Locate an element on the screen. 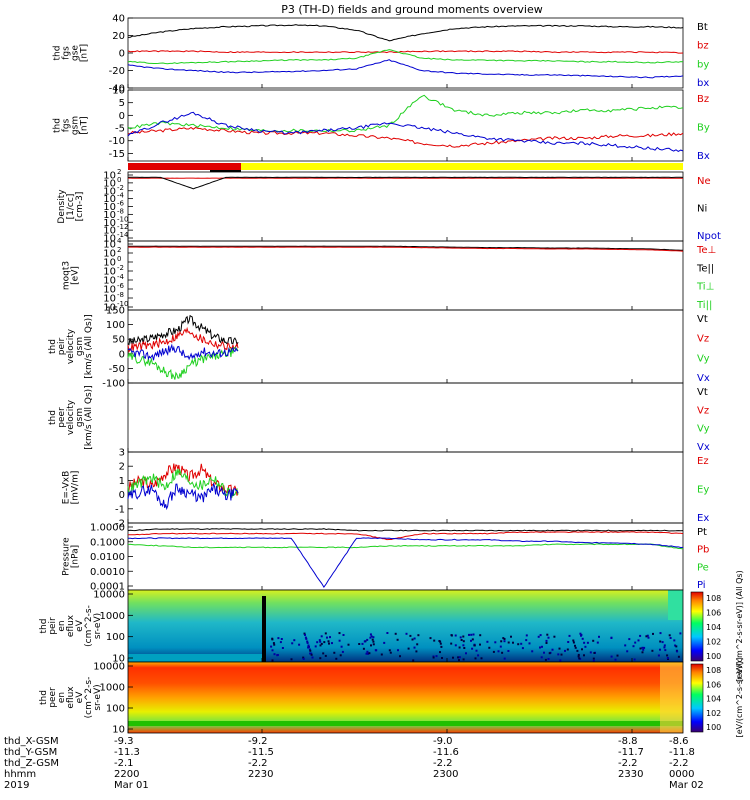 Image resolution: width=750 pixels, height=800 pixels. colorbar-tick-label: 102 is located at coordinates (713, 713).